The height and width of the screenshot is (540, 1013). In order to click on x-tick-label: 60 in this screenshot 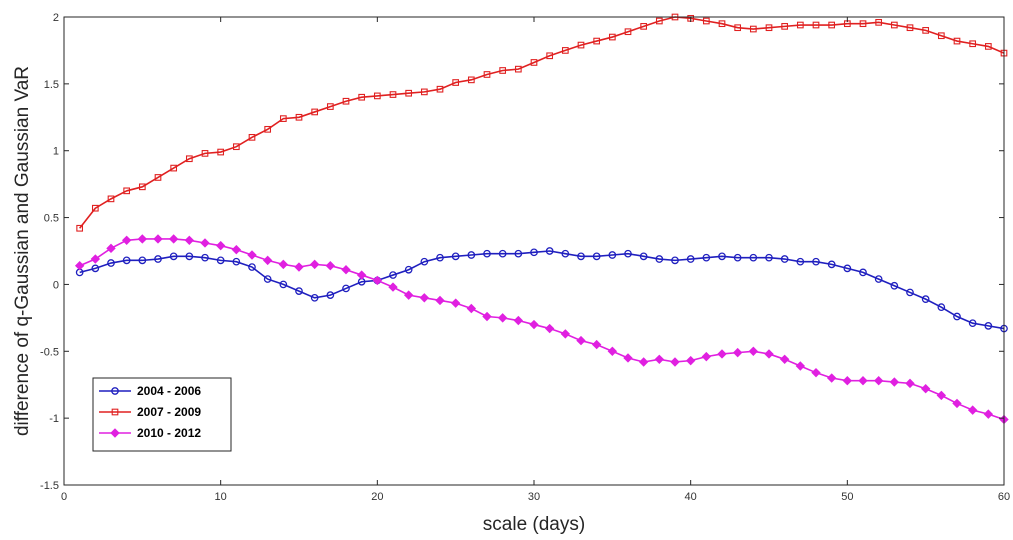, I will do `click(1004, 497)`.